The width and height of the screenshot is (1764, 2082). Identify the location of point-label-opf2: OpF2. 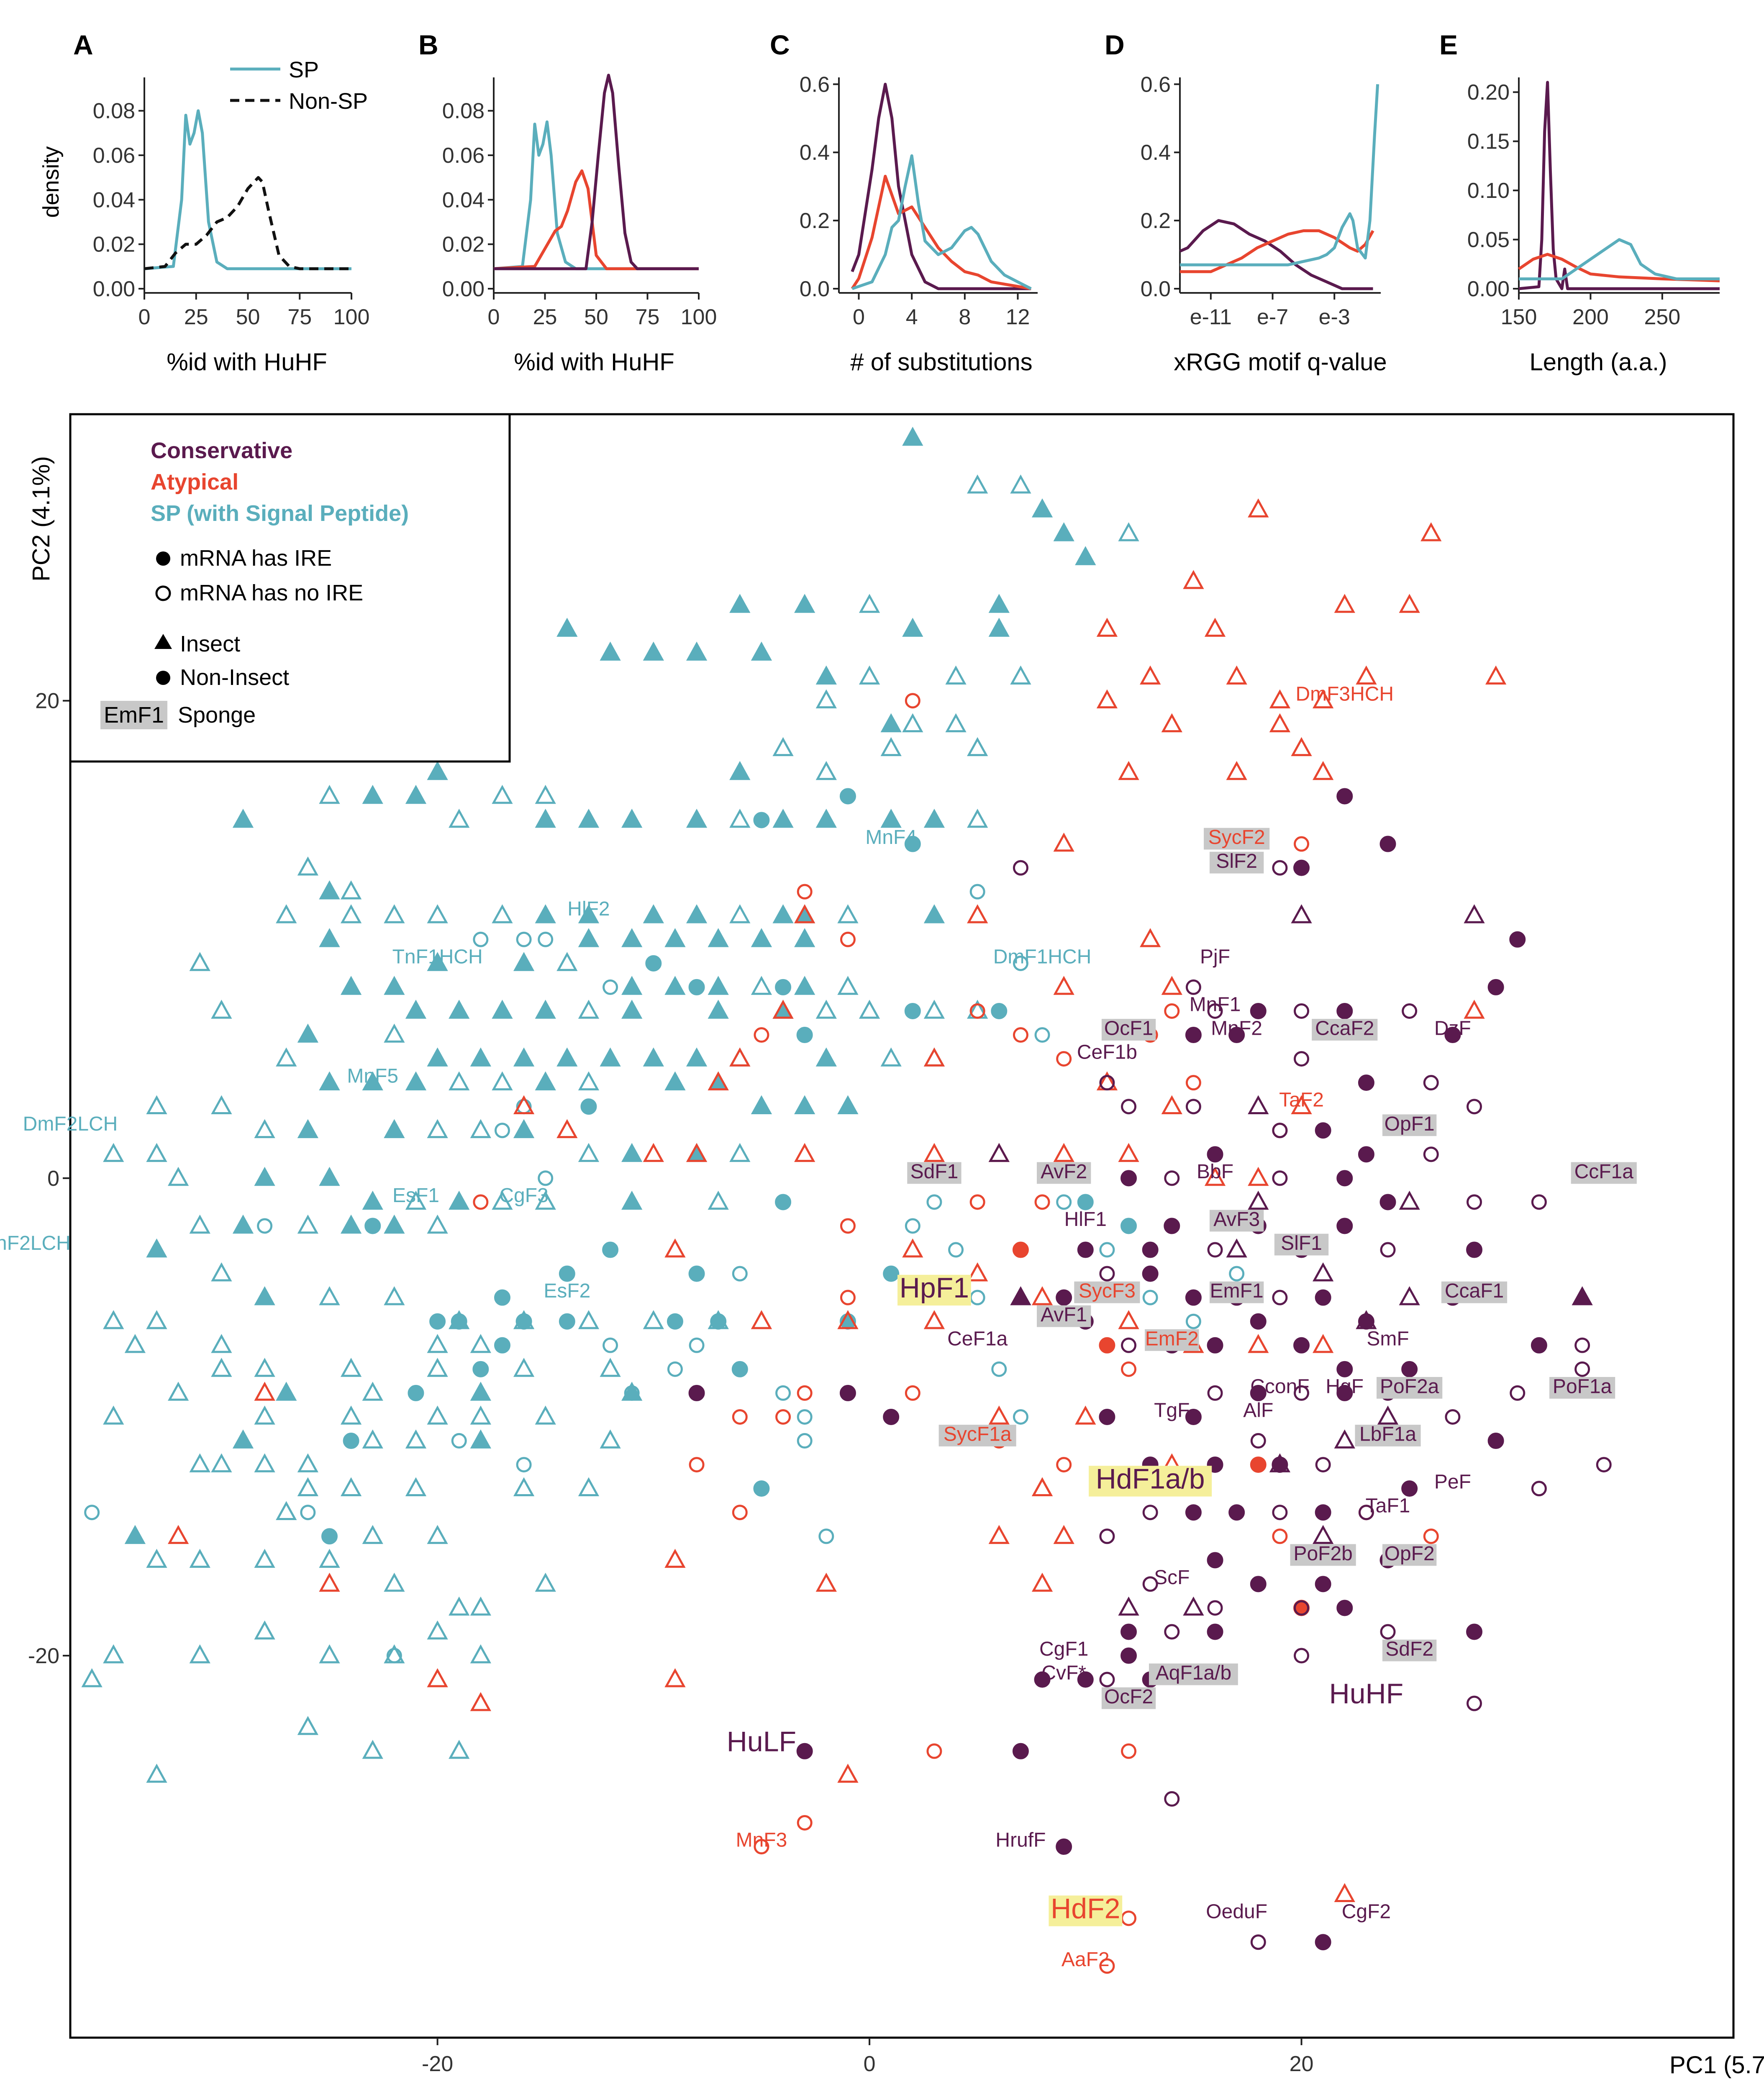
(1410, 1554).